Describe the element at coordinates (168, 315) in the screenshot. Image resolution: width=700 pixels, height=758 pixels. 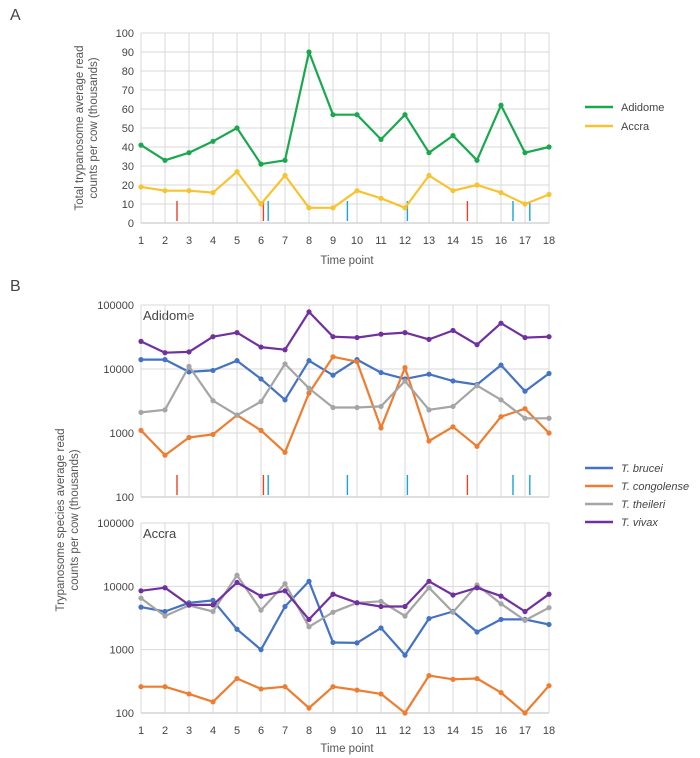
I see `subplot-title-adidome: Adidome` at that location.